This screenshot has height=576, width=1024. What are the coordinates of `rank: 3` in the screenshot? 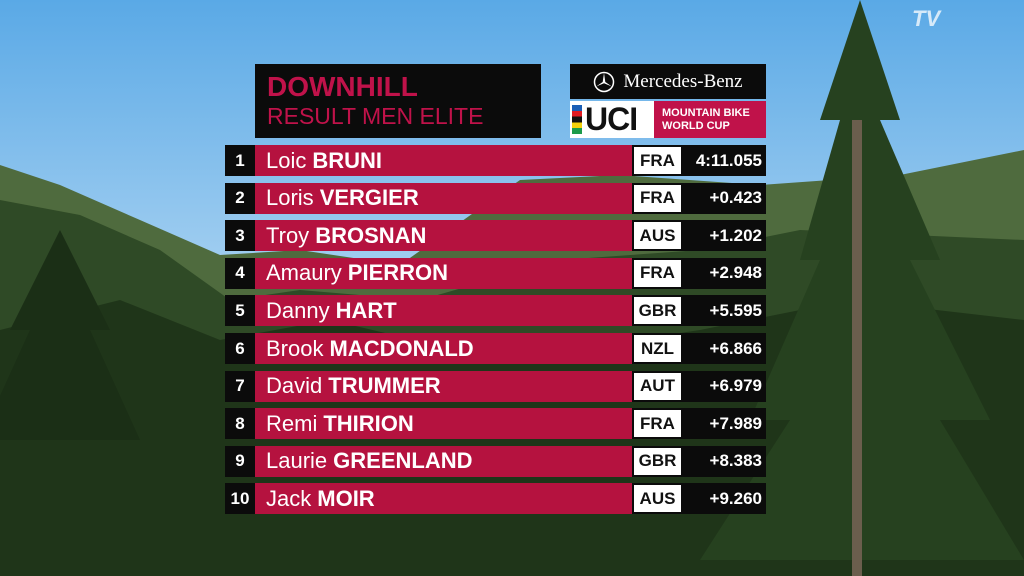 It's located at (240, 236).